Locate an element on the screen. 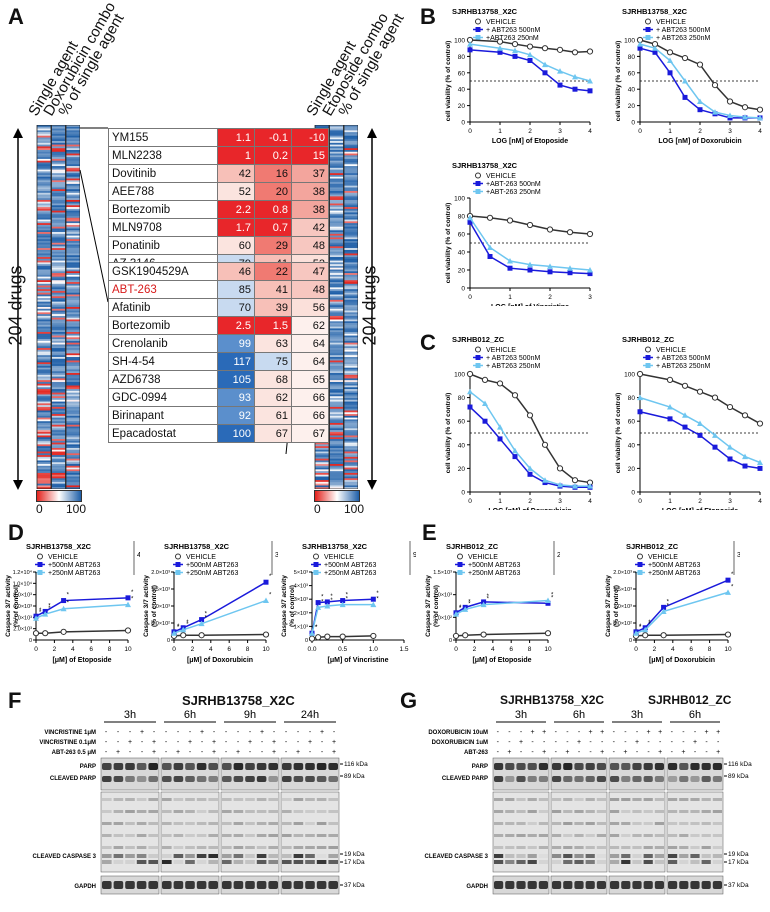 This screenshot has height=912, width=770. y-tick-label: 5.0×10² is located at coordinates (442, 618).